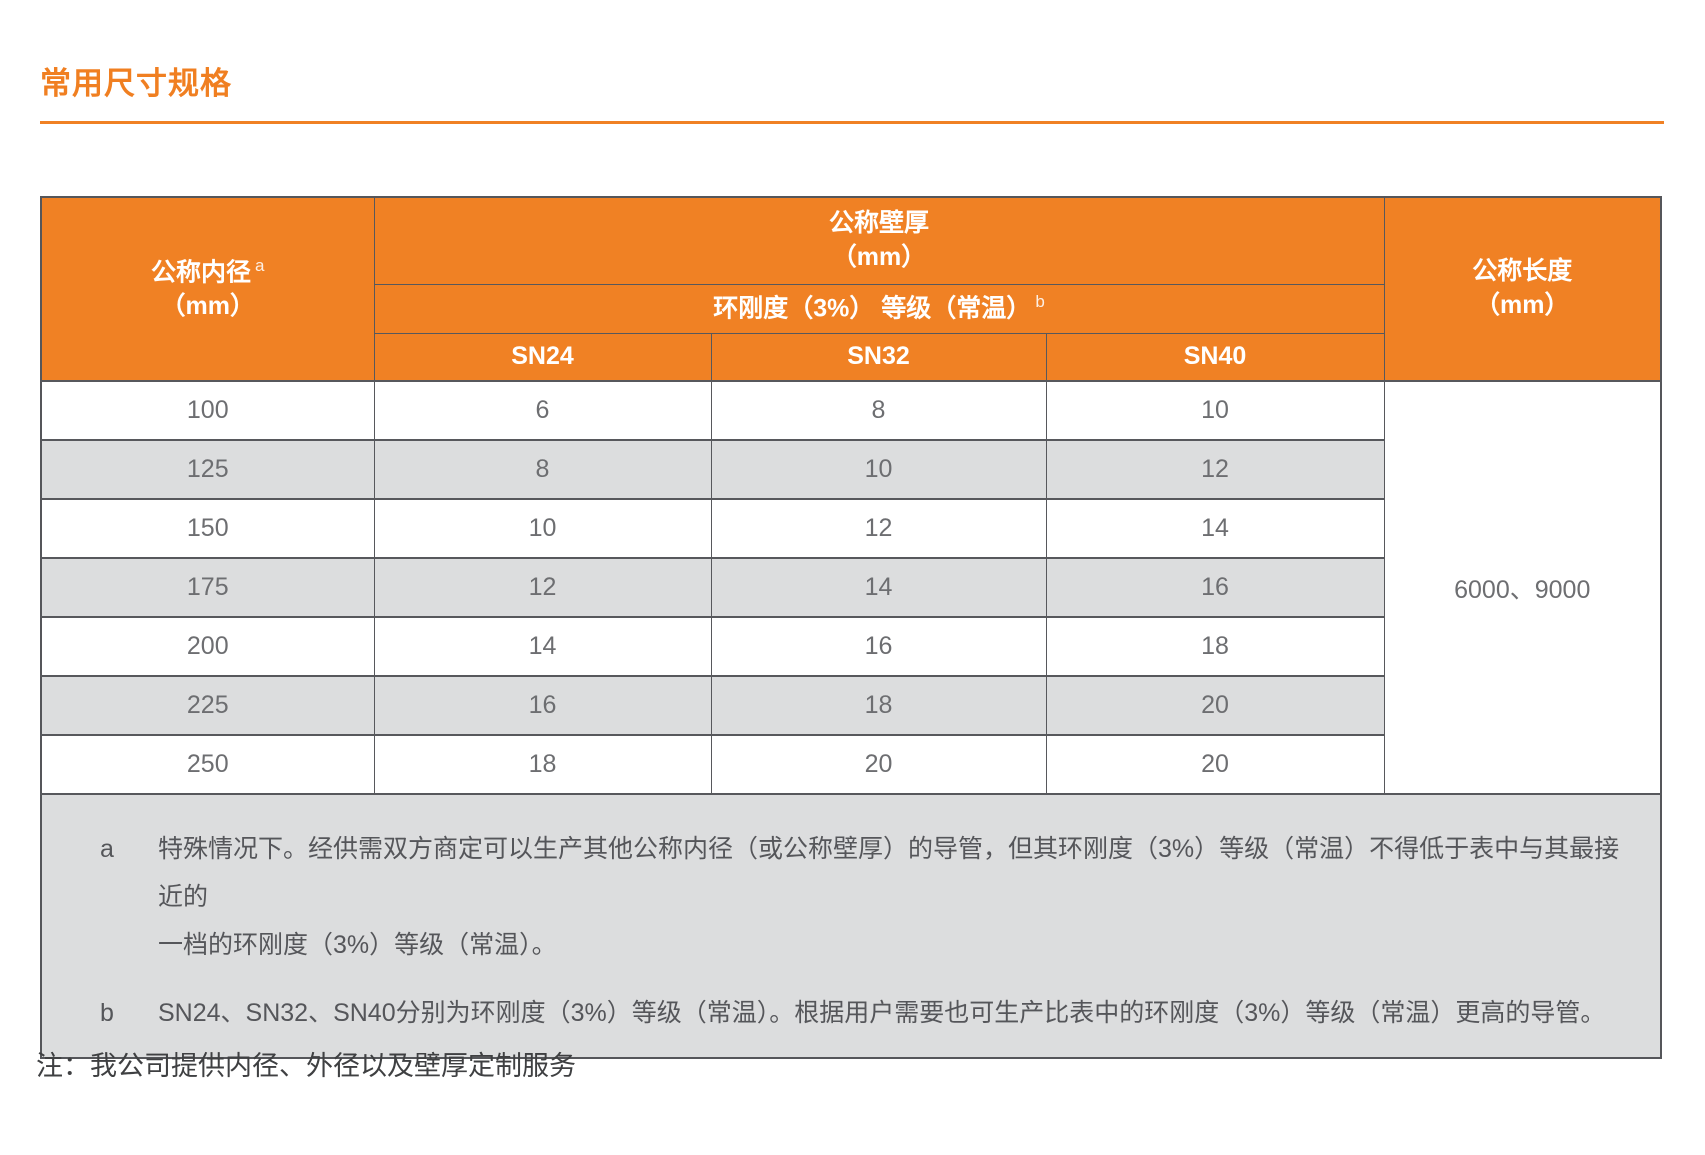  What do you see at coordinates (878, 705) in the screenshot?
I see `cell-sn32: 18` at bounding box center [878, 705].